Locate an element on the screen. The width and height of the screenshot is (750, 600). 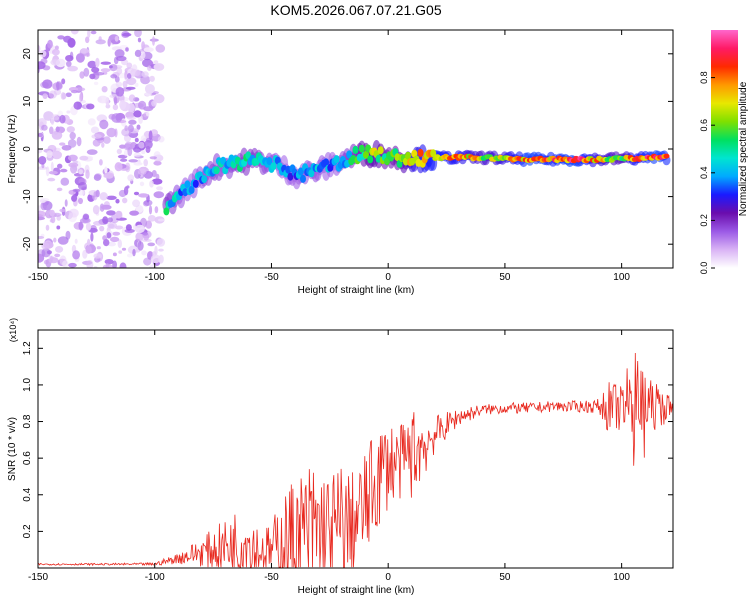
figure-title: KOM5.2026.067.07.21.G05 is located at coordinates (355, 10).